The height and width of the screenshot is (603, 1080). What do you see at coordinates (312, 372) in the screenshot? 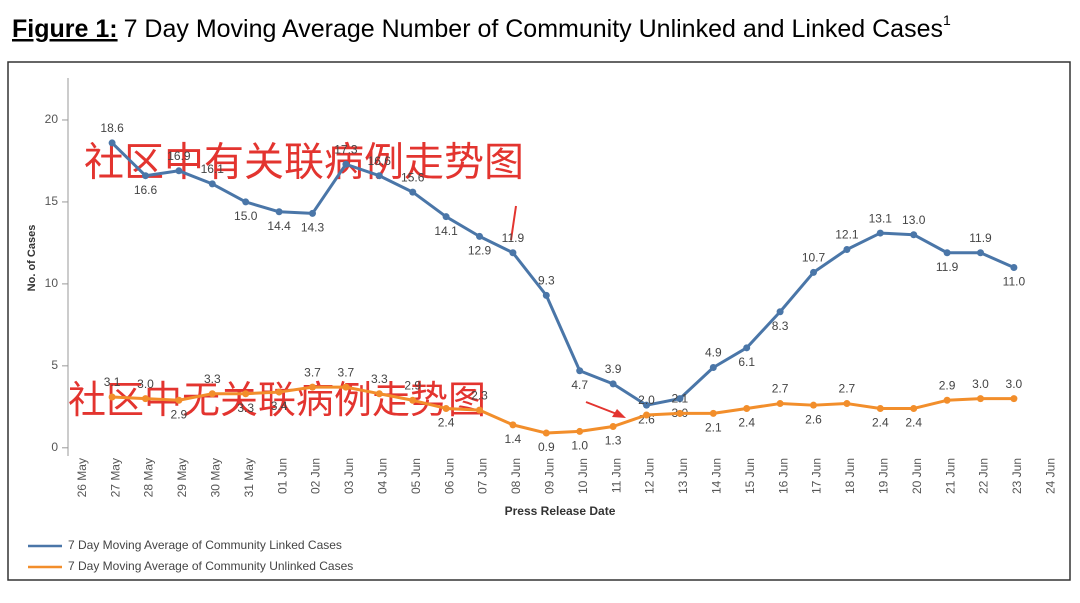
I see `data-label: 3.7` at bounding box center [312, 372].